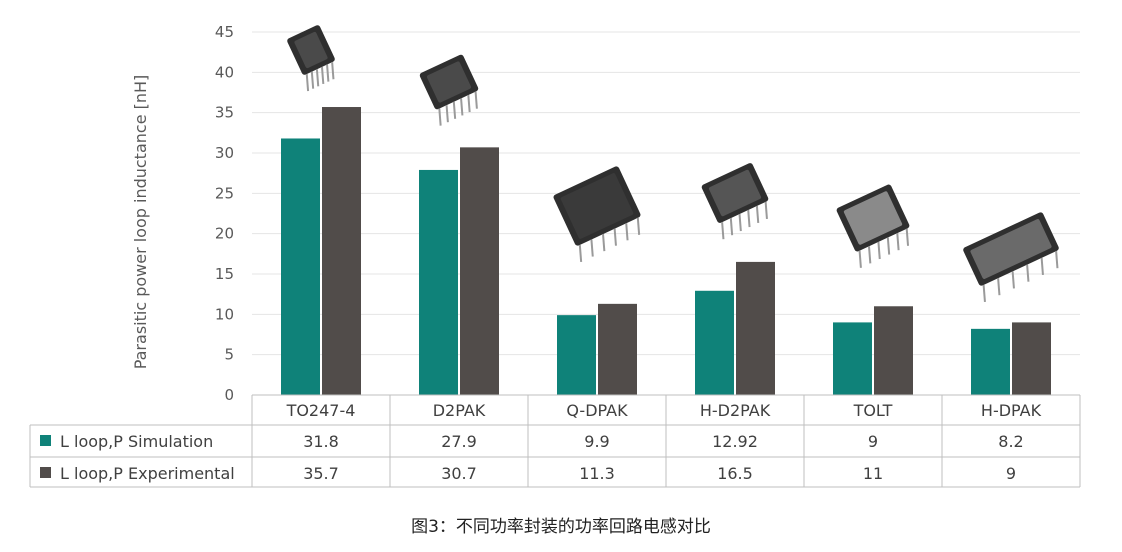 This screenshot has height=552, width=1122. I want to click on y-tick-label: 0, so click(229, 395).